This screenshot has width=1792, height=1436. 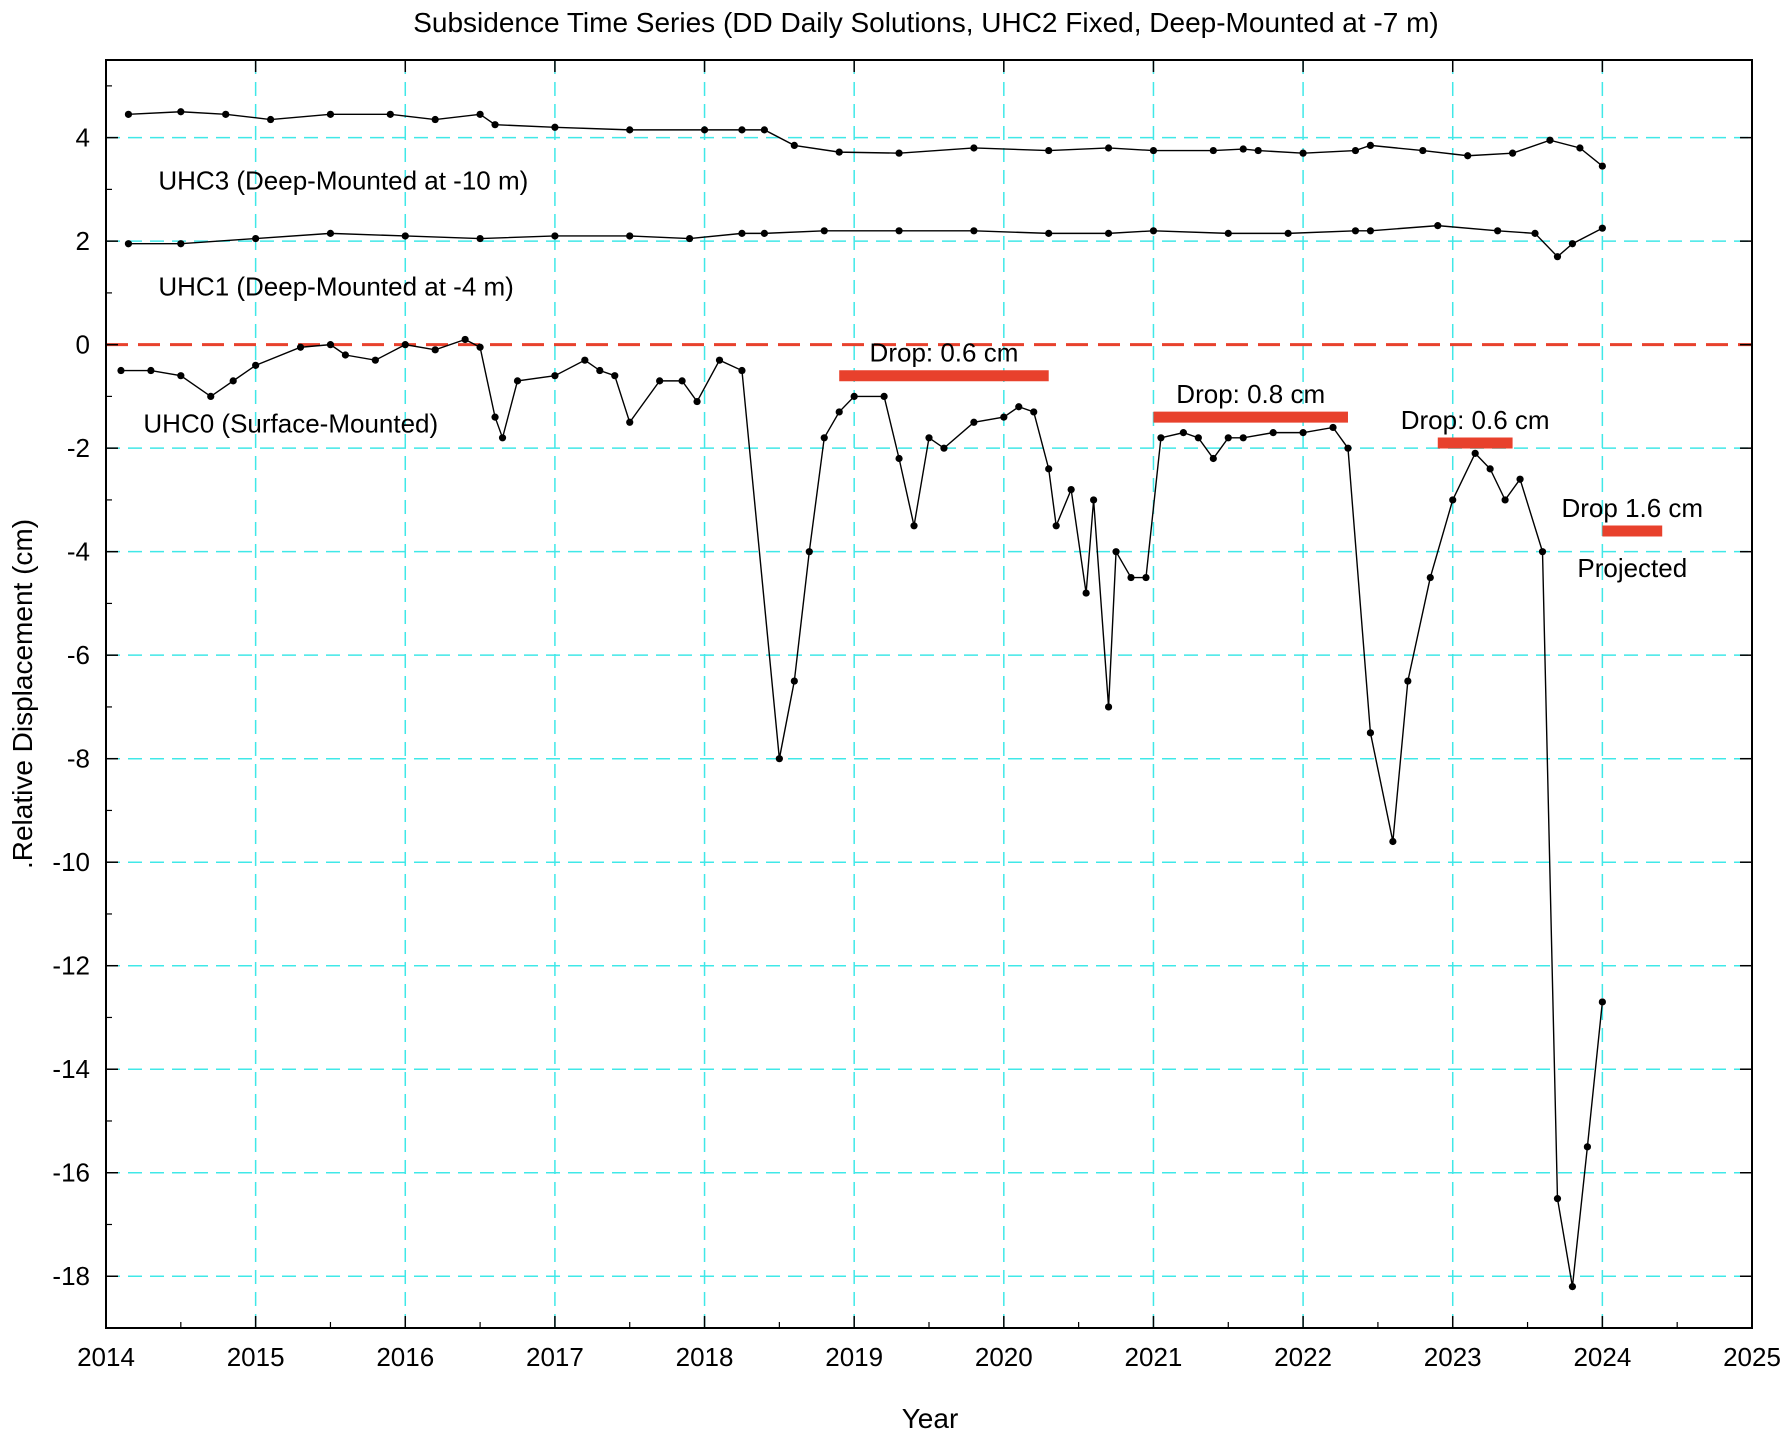 I want to click on y-axis-label: .Relative Displacement (cm), so click(x=22, y=694).